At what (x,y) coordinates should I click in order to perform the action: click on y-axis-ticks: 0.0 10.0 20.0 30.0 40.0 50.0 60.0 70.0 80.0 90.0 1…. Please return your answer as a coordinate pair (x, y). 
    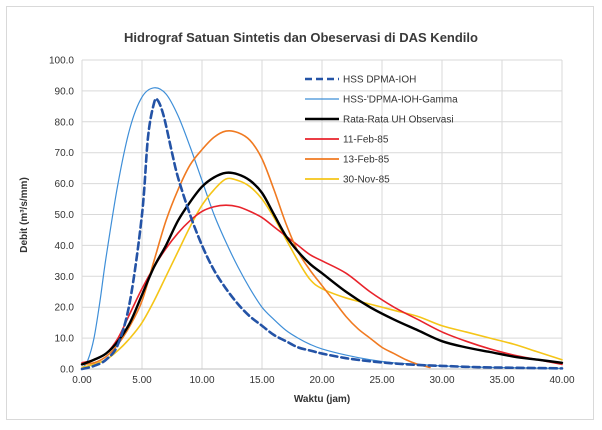
    Looking at the image, I should click on (61, 216).